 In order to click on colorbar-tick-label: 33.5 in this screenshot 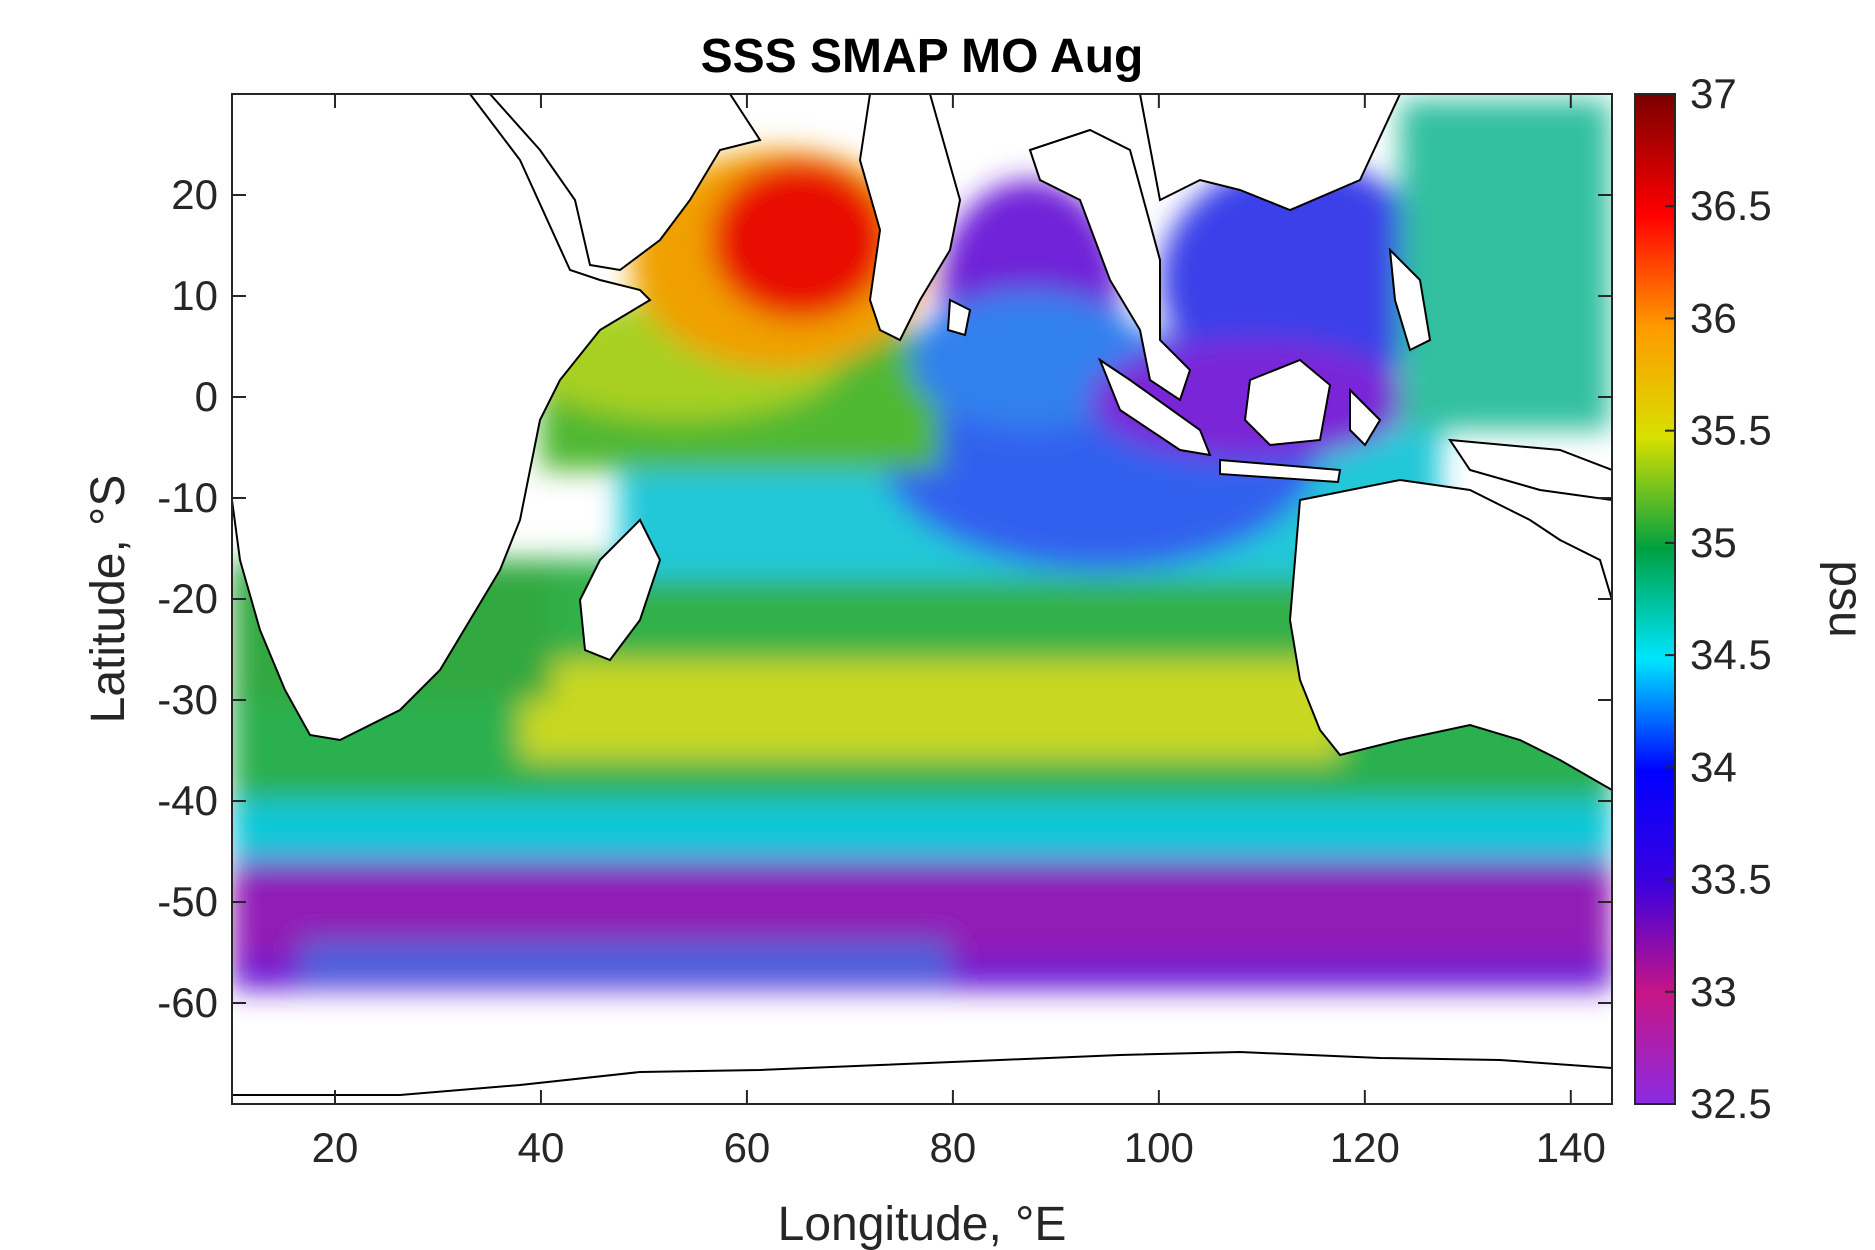, I will do `click(1731, 879)`.